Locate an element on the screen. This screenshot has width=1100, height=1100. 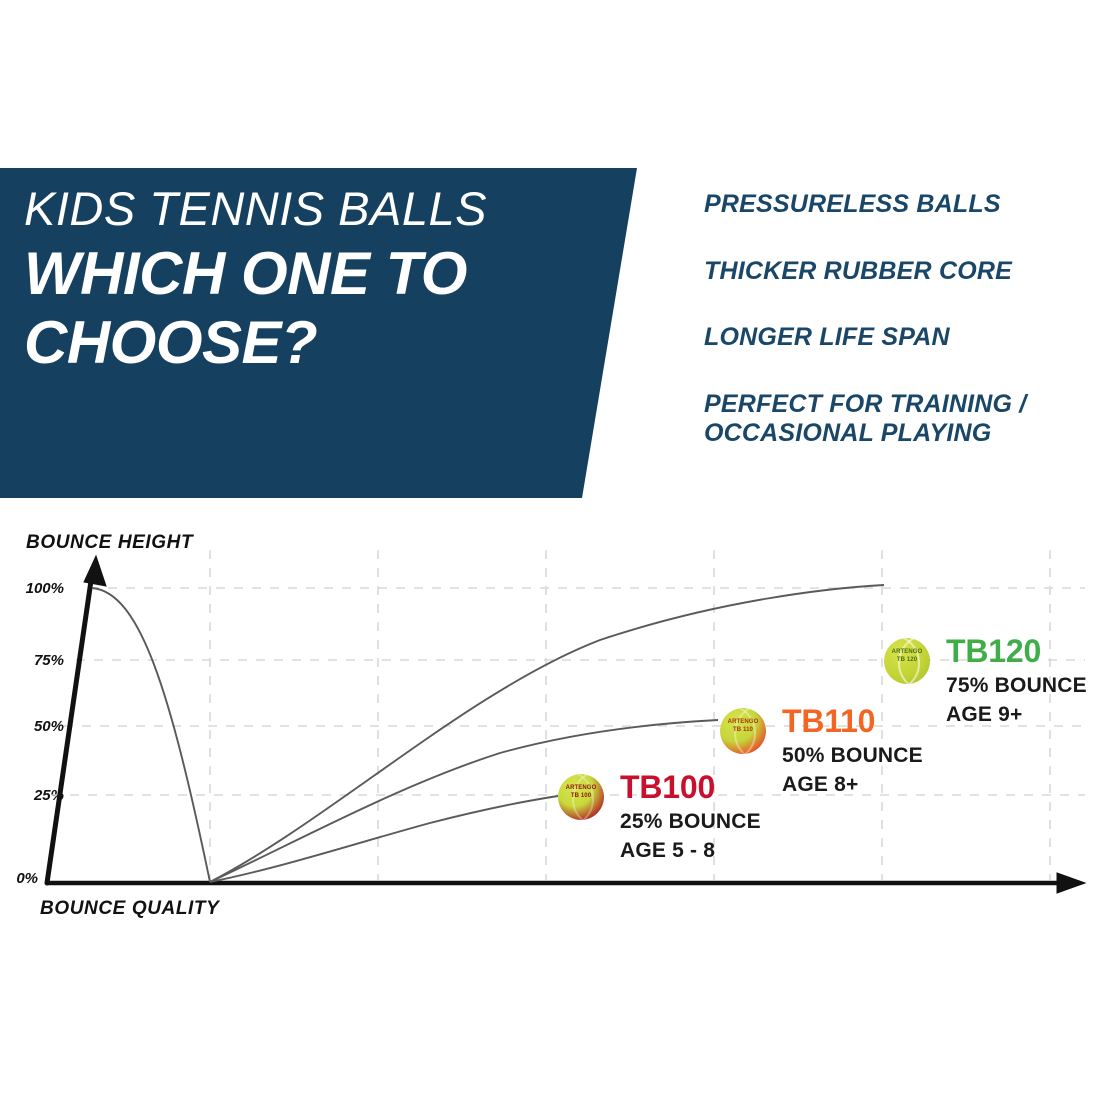
y-tick-label-75: 75% is located at coordinates (48, 660).